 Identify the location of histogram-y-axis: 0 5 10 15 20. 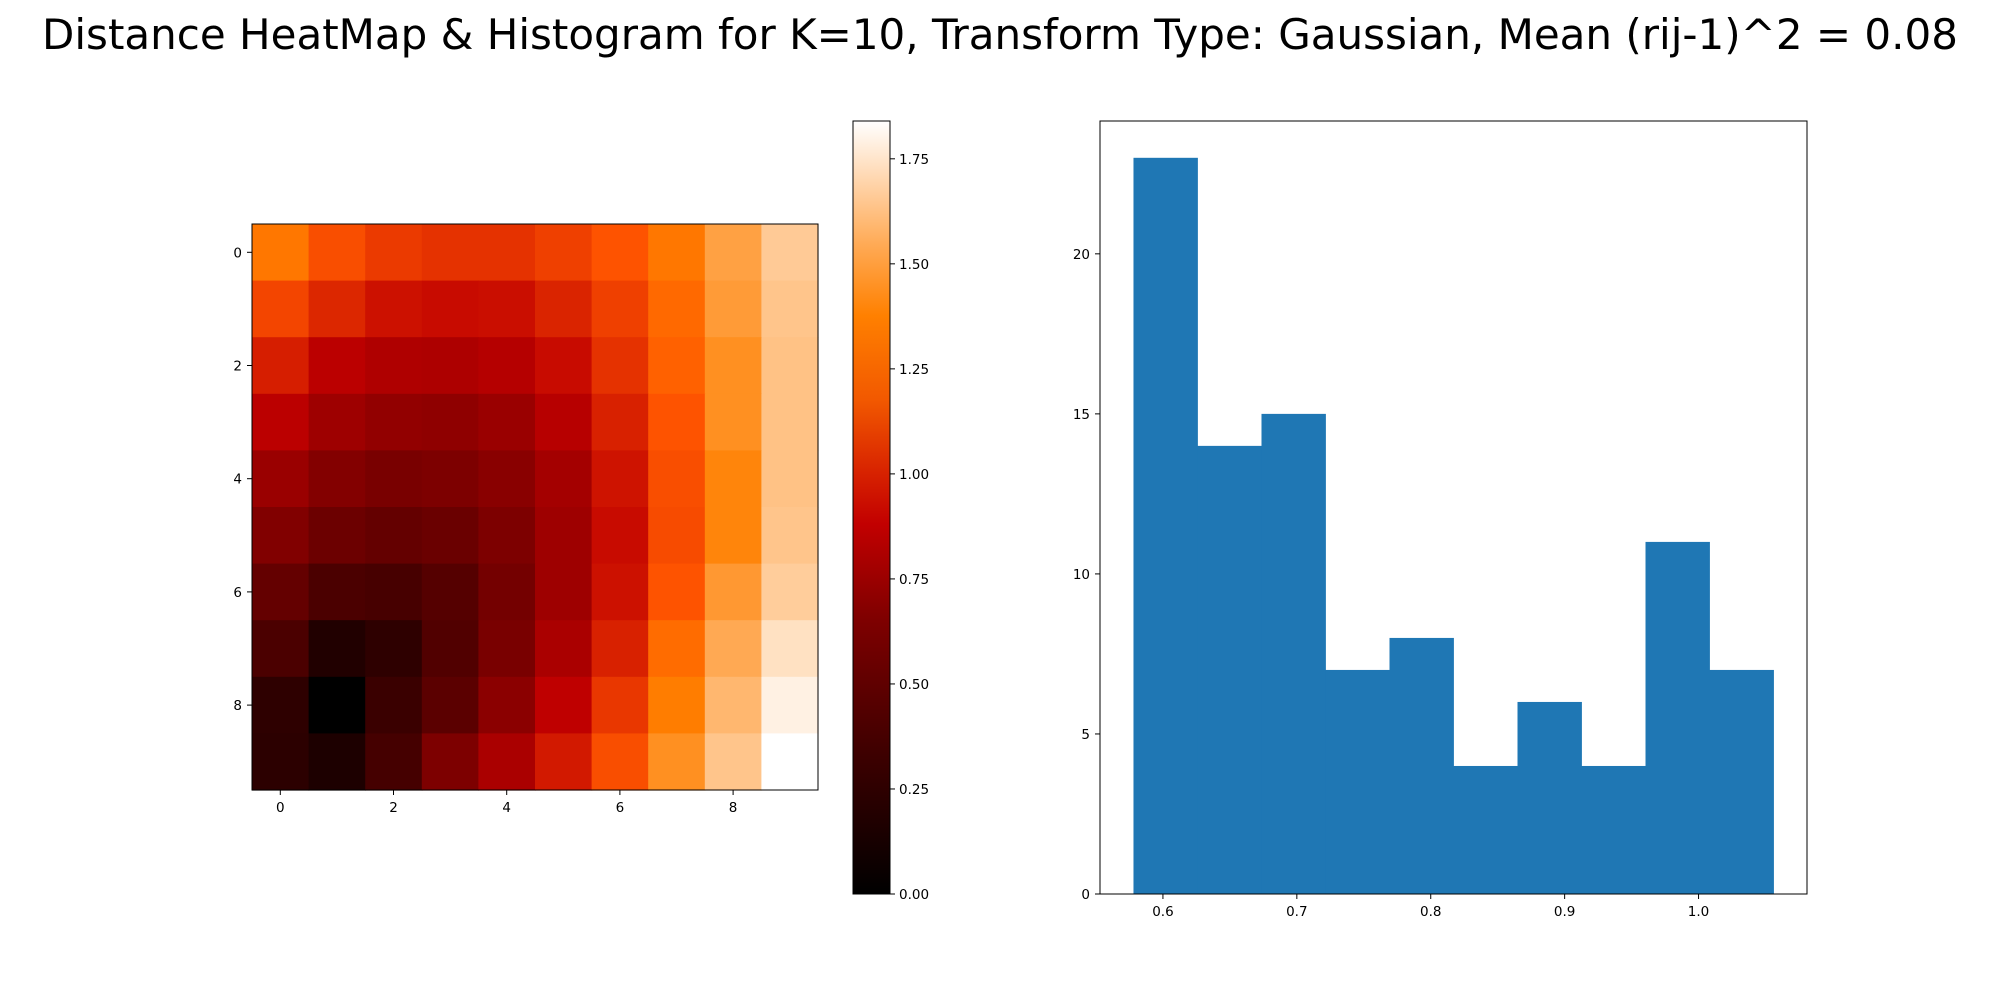
(1086, 575).